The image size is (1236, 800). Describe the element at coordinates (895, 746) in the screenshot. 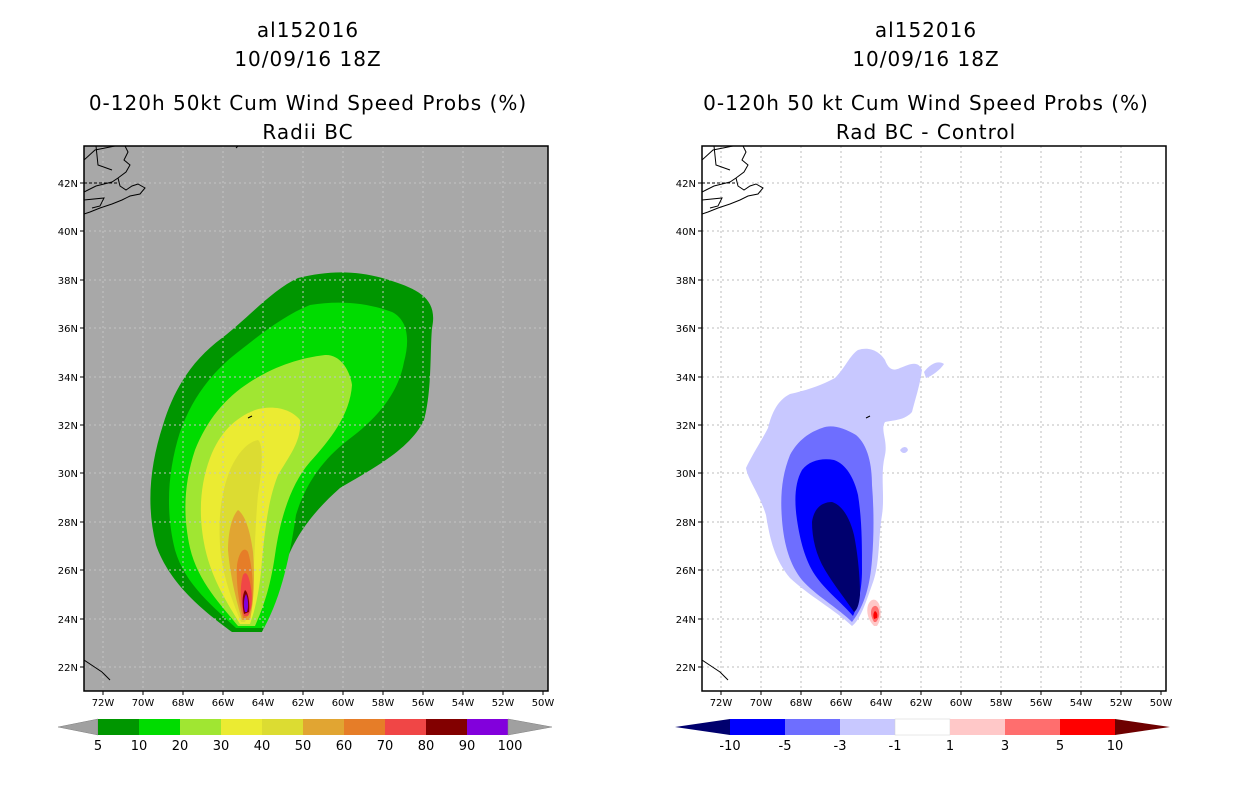

I see `colorbar-label: -1` at that location.